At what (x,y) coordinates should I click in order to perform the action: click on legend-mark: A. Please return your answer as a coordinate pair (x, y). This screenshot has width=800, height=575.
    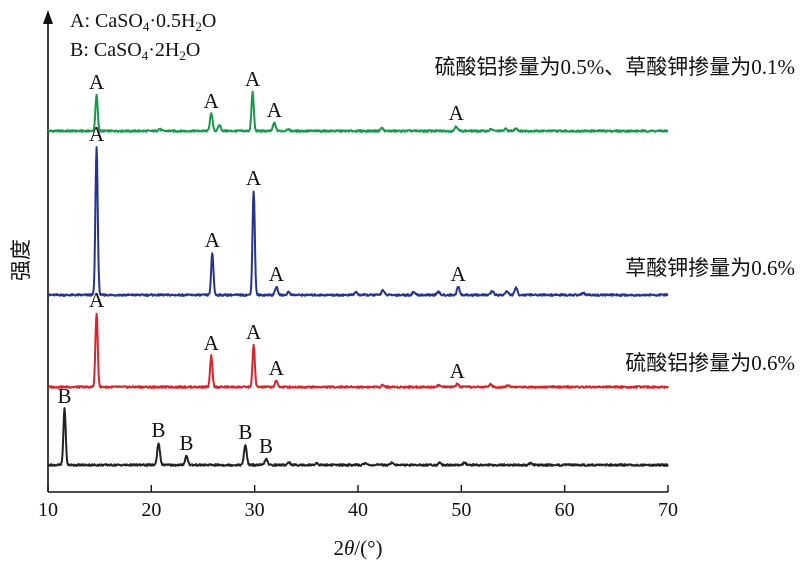
    Looking at the image, I should click on (77, 21).